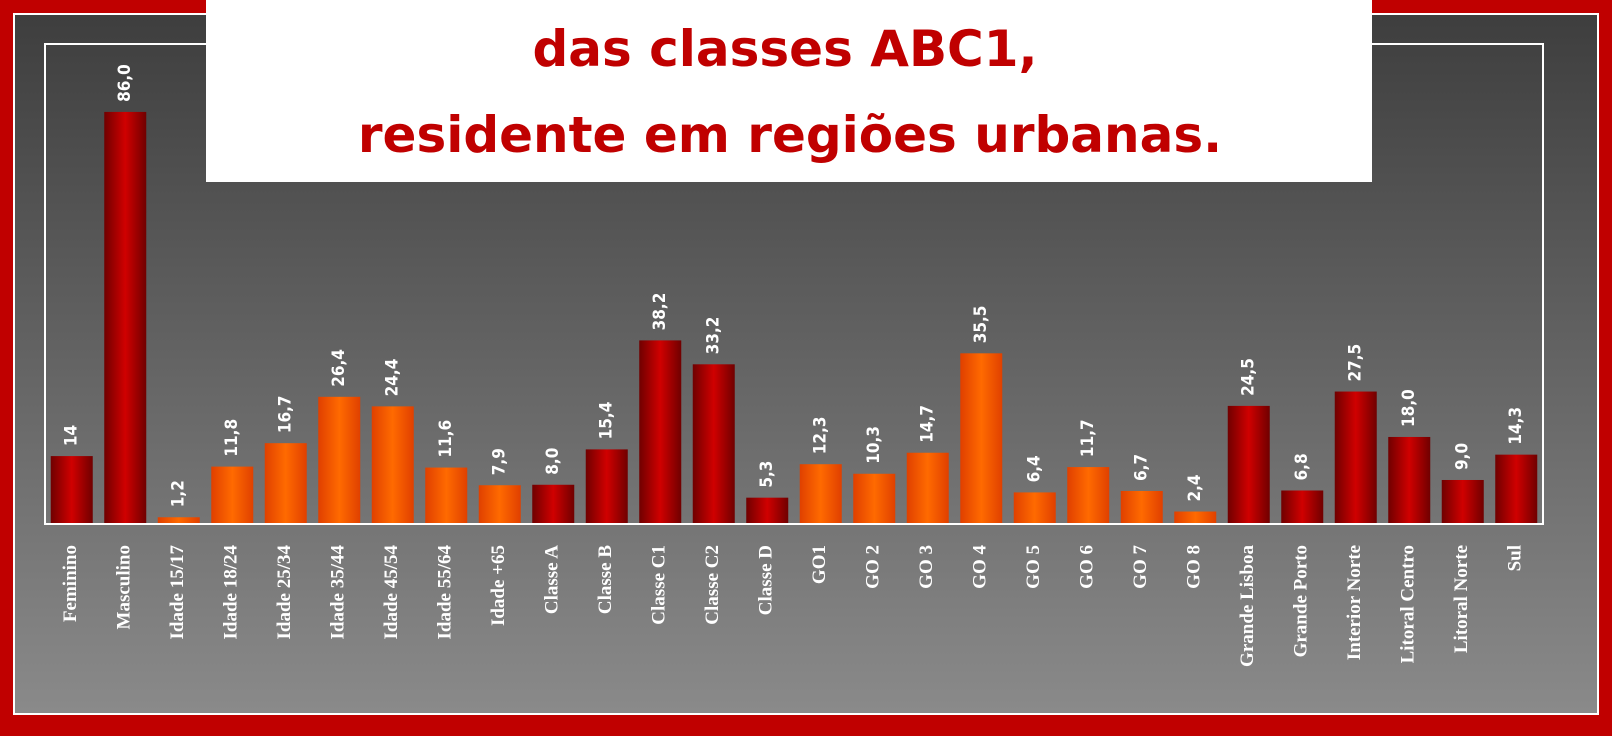  Describe the element at coordinates (821, 435) in the screenshot. I see `value-label: 12,3` at that location.